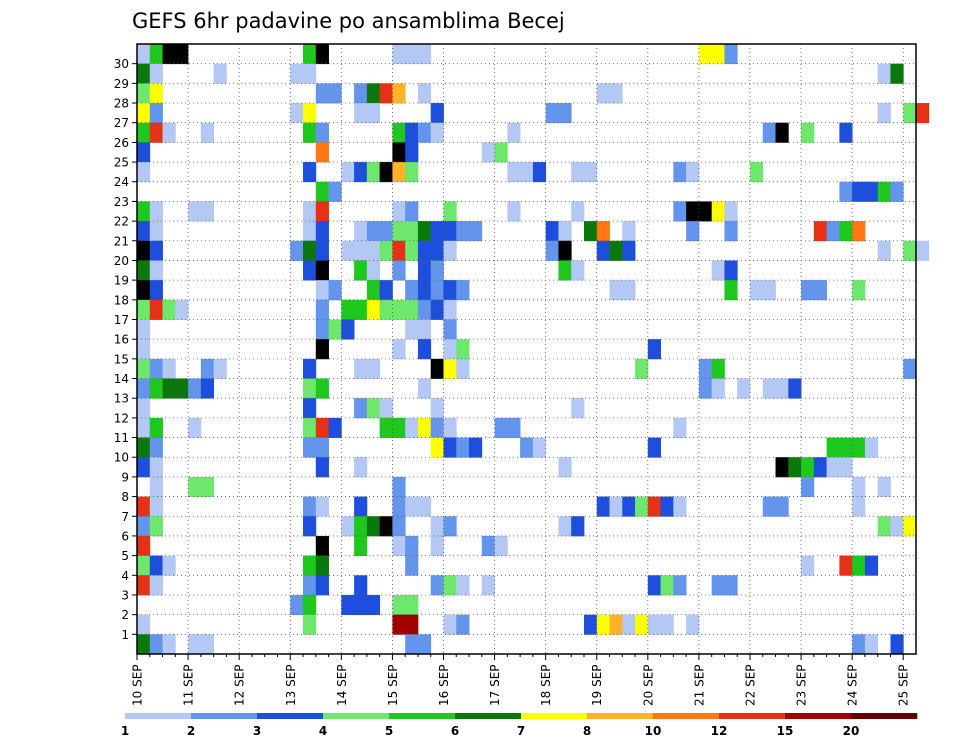 The width and height of the screenshot is (960, 742). I want to click on x-tick-label: 16 SEP, so click(444, 685).